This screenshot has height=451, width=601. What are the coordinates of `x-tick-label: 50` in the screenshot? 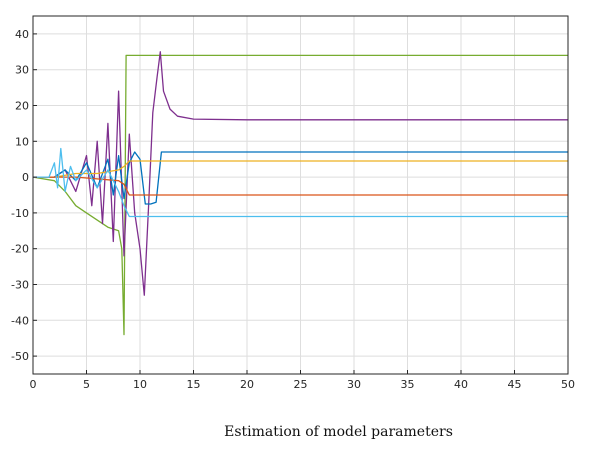 It's located at (568, 384).